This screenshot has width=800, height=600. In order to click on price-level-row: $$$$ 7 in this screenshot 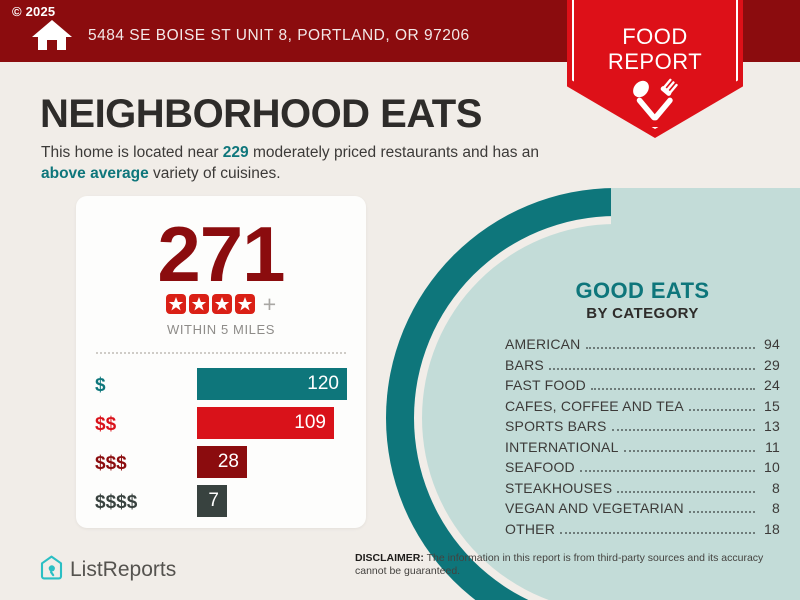, I will do `click(221, 502)`.